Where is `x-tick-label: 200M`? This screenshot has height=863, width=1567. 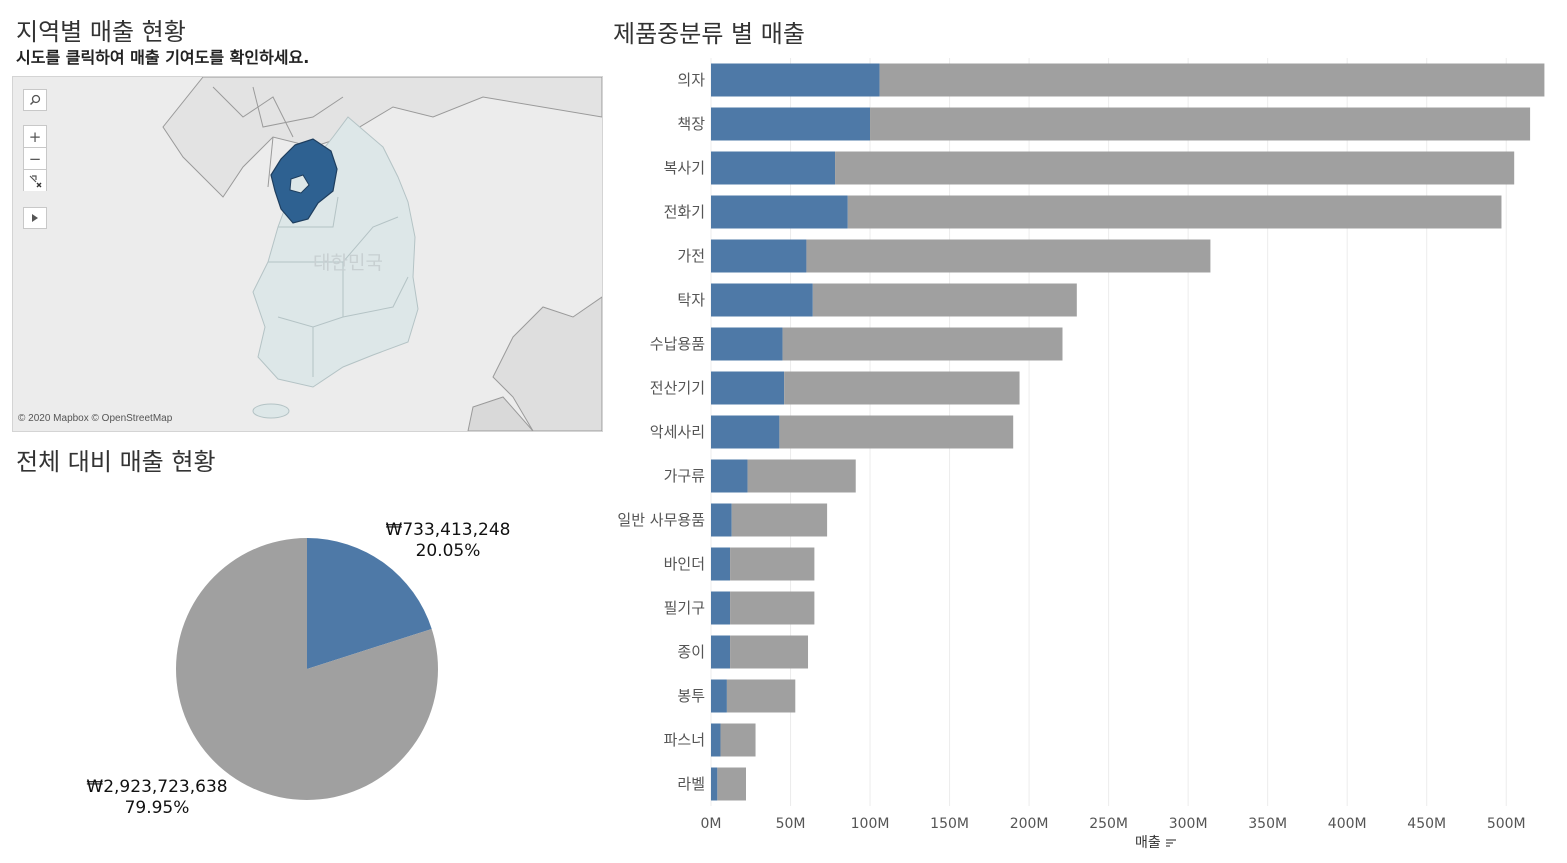 x-tick-label: 200M is located at coordinates (1029, 824).